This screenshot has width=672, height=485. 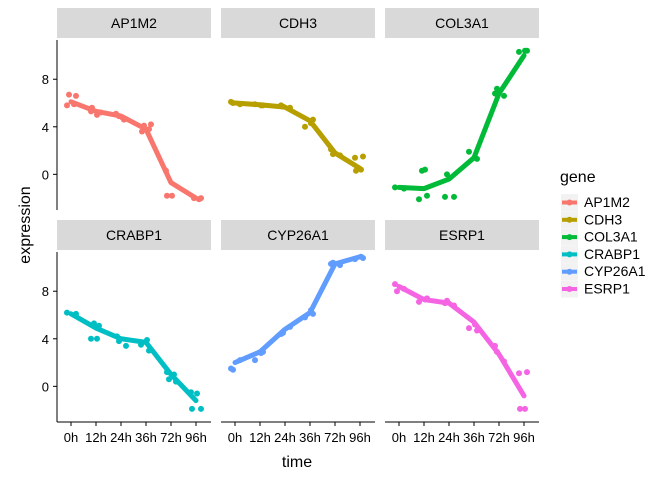 I want to click on facet-panel-ap1m2: AP1M2 0 4 8, so click(x=126, y=109).